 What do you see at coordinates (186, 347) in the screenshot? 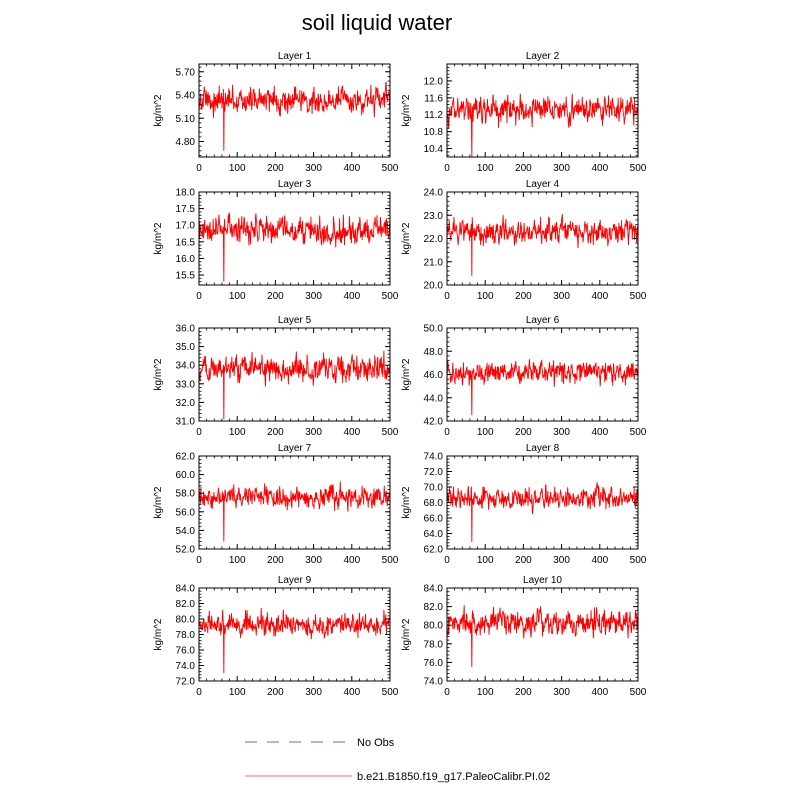
I see `y-tick-label: 35.0` at bounding box center [186, 347].